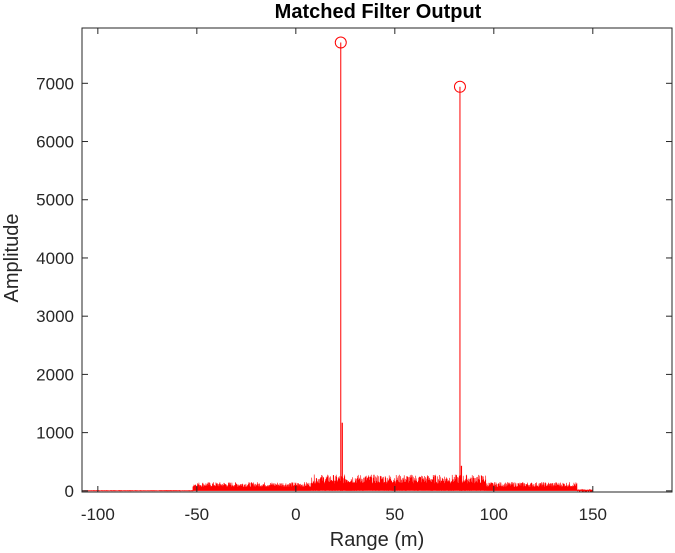 This screenshot has width=675, height=553. I want to click on chart-title: Matched Filter Output, so click(378, 12).